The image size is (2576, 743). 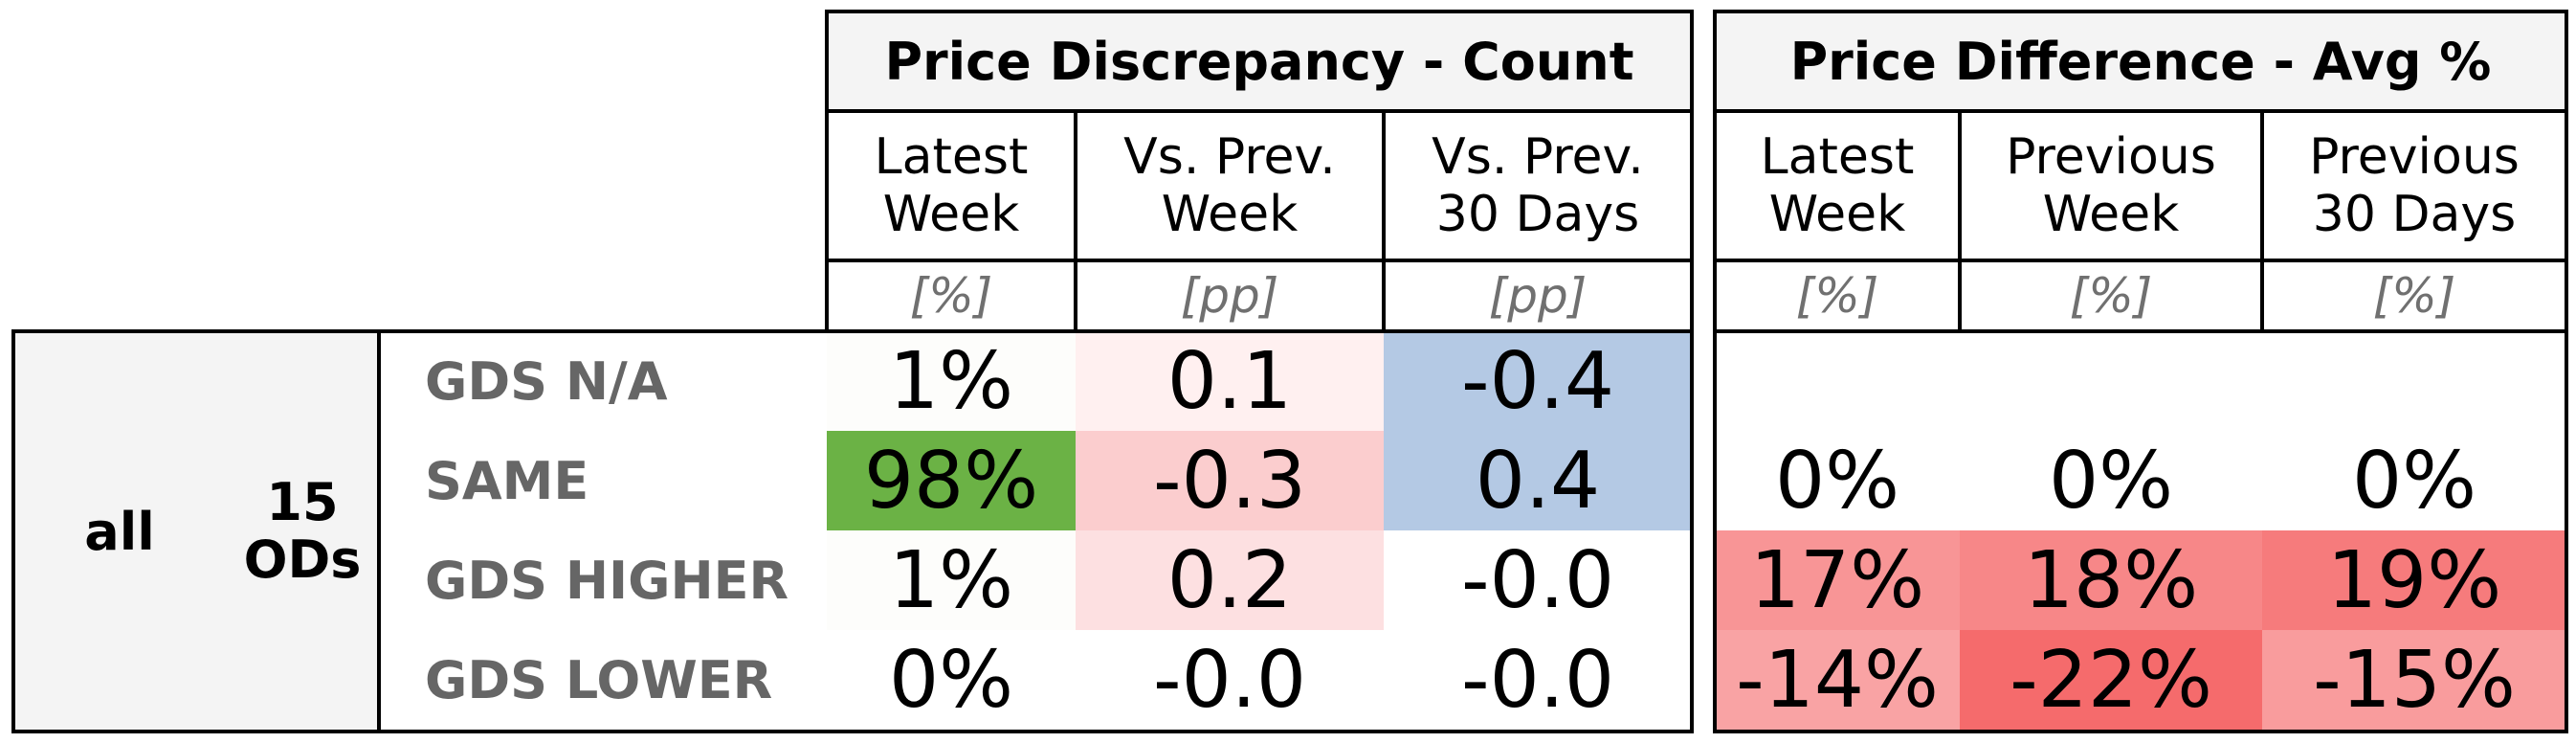 What do you see at coordinates (1230, 480) in the screenshot?
I see `count-cell-r1-c1: -0.3` at bounding box center [1230, 480].